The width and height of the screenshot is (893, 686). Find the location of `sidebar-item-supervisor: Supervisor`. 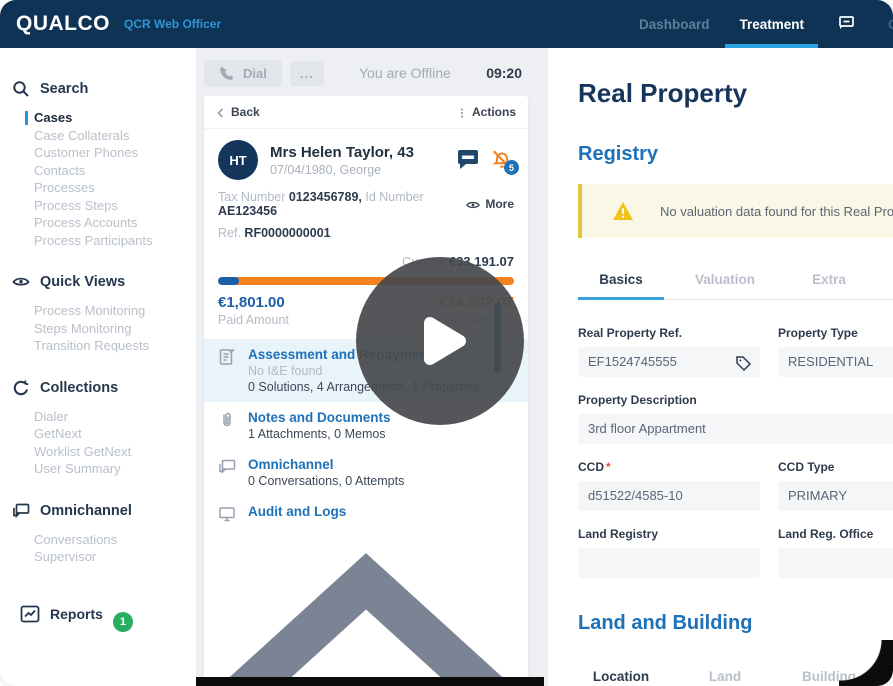

sidebar-item-supervisor: Supervisor is located at coordinates (65, 556).